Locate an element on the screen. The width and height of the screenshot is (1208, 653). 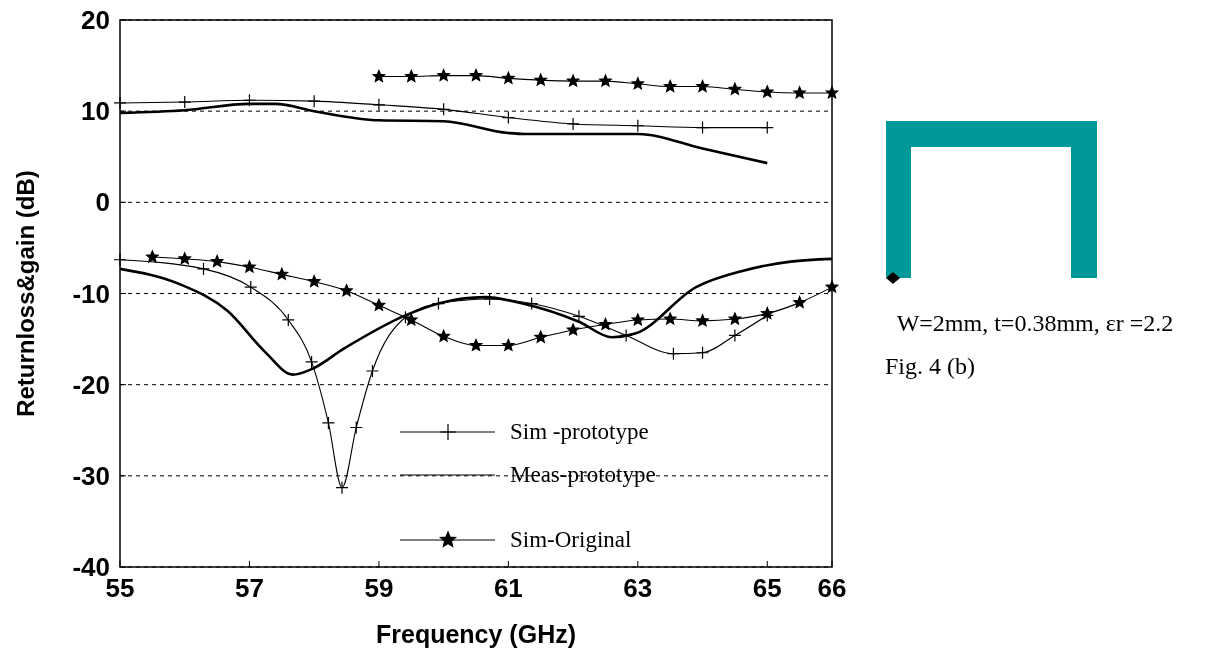
x-tick-label: 65 is located at coordinates (767, 588).